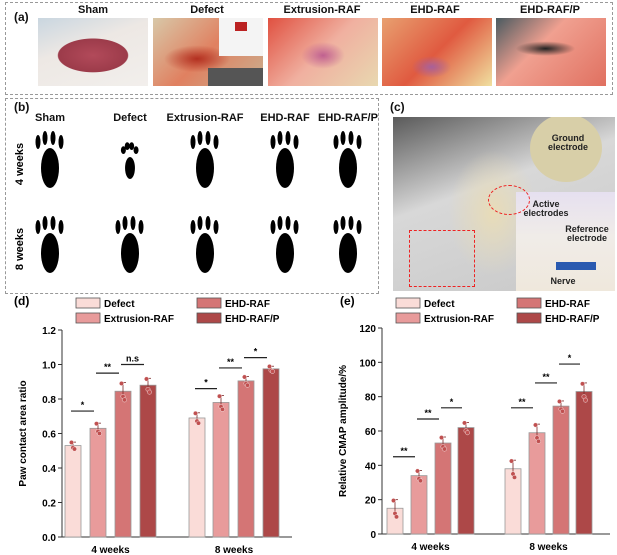  Describe the element at coordinates (371, 466) in the screenshot. I see `y-tick-label: 40` at that location.